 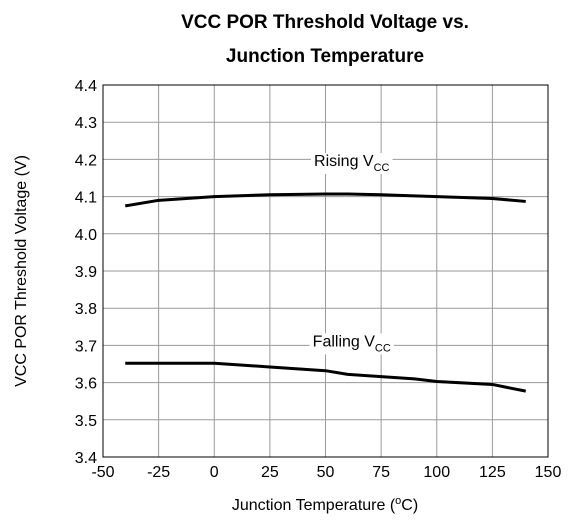 What do you see at coordinates (381, 472) in the screenshot?
I see `x-tick-label: 75` at bounding box center [381, 472].